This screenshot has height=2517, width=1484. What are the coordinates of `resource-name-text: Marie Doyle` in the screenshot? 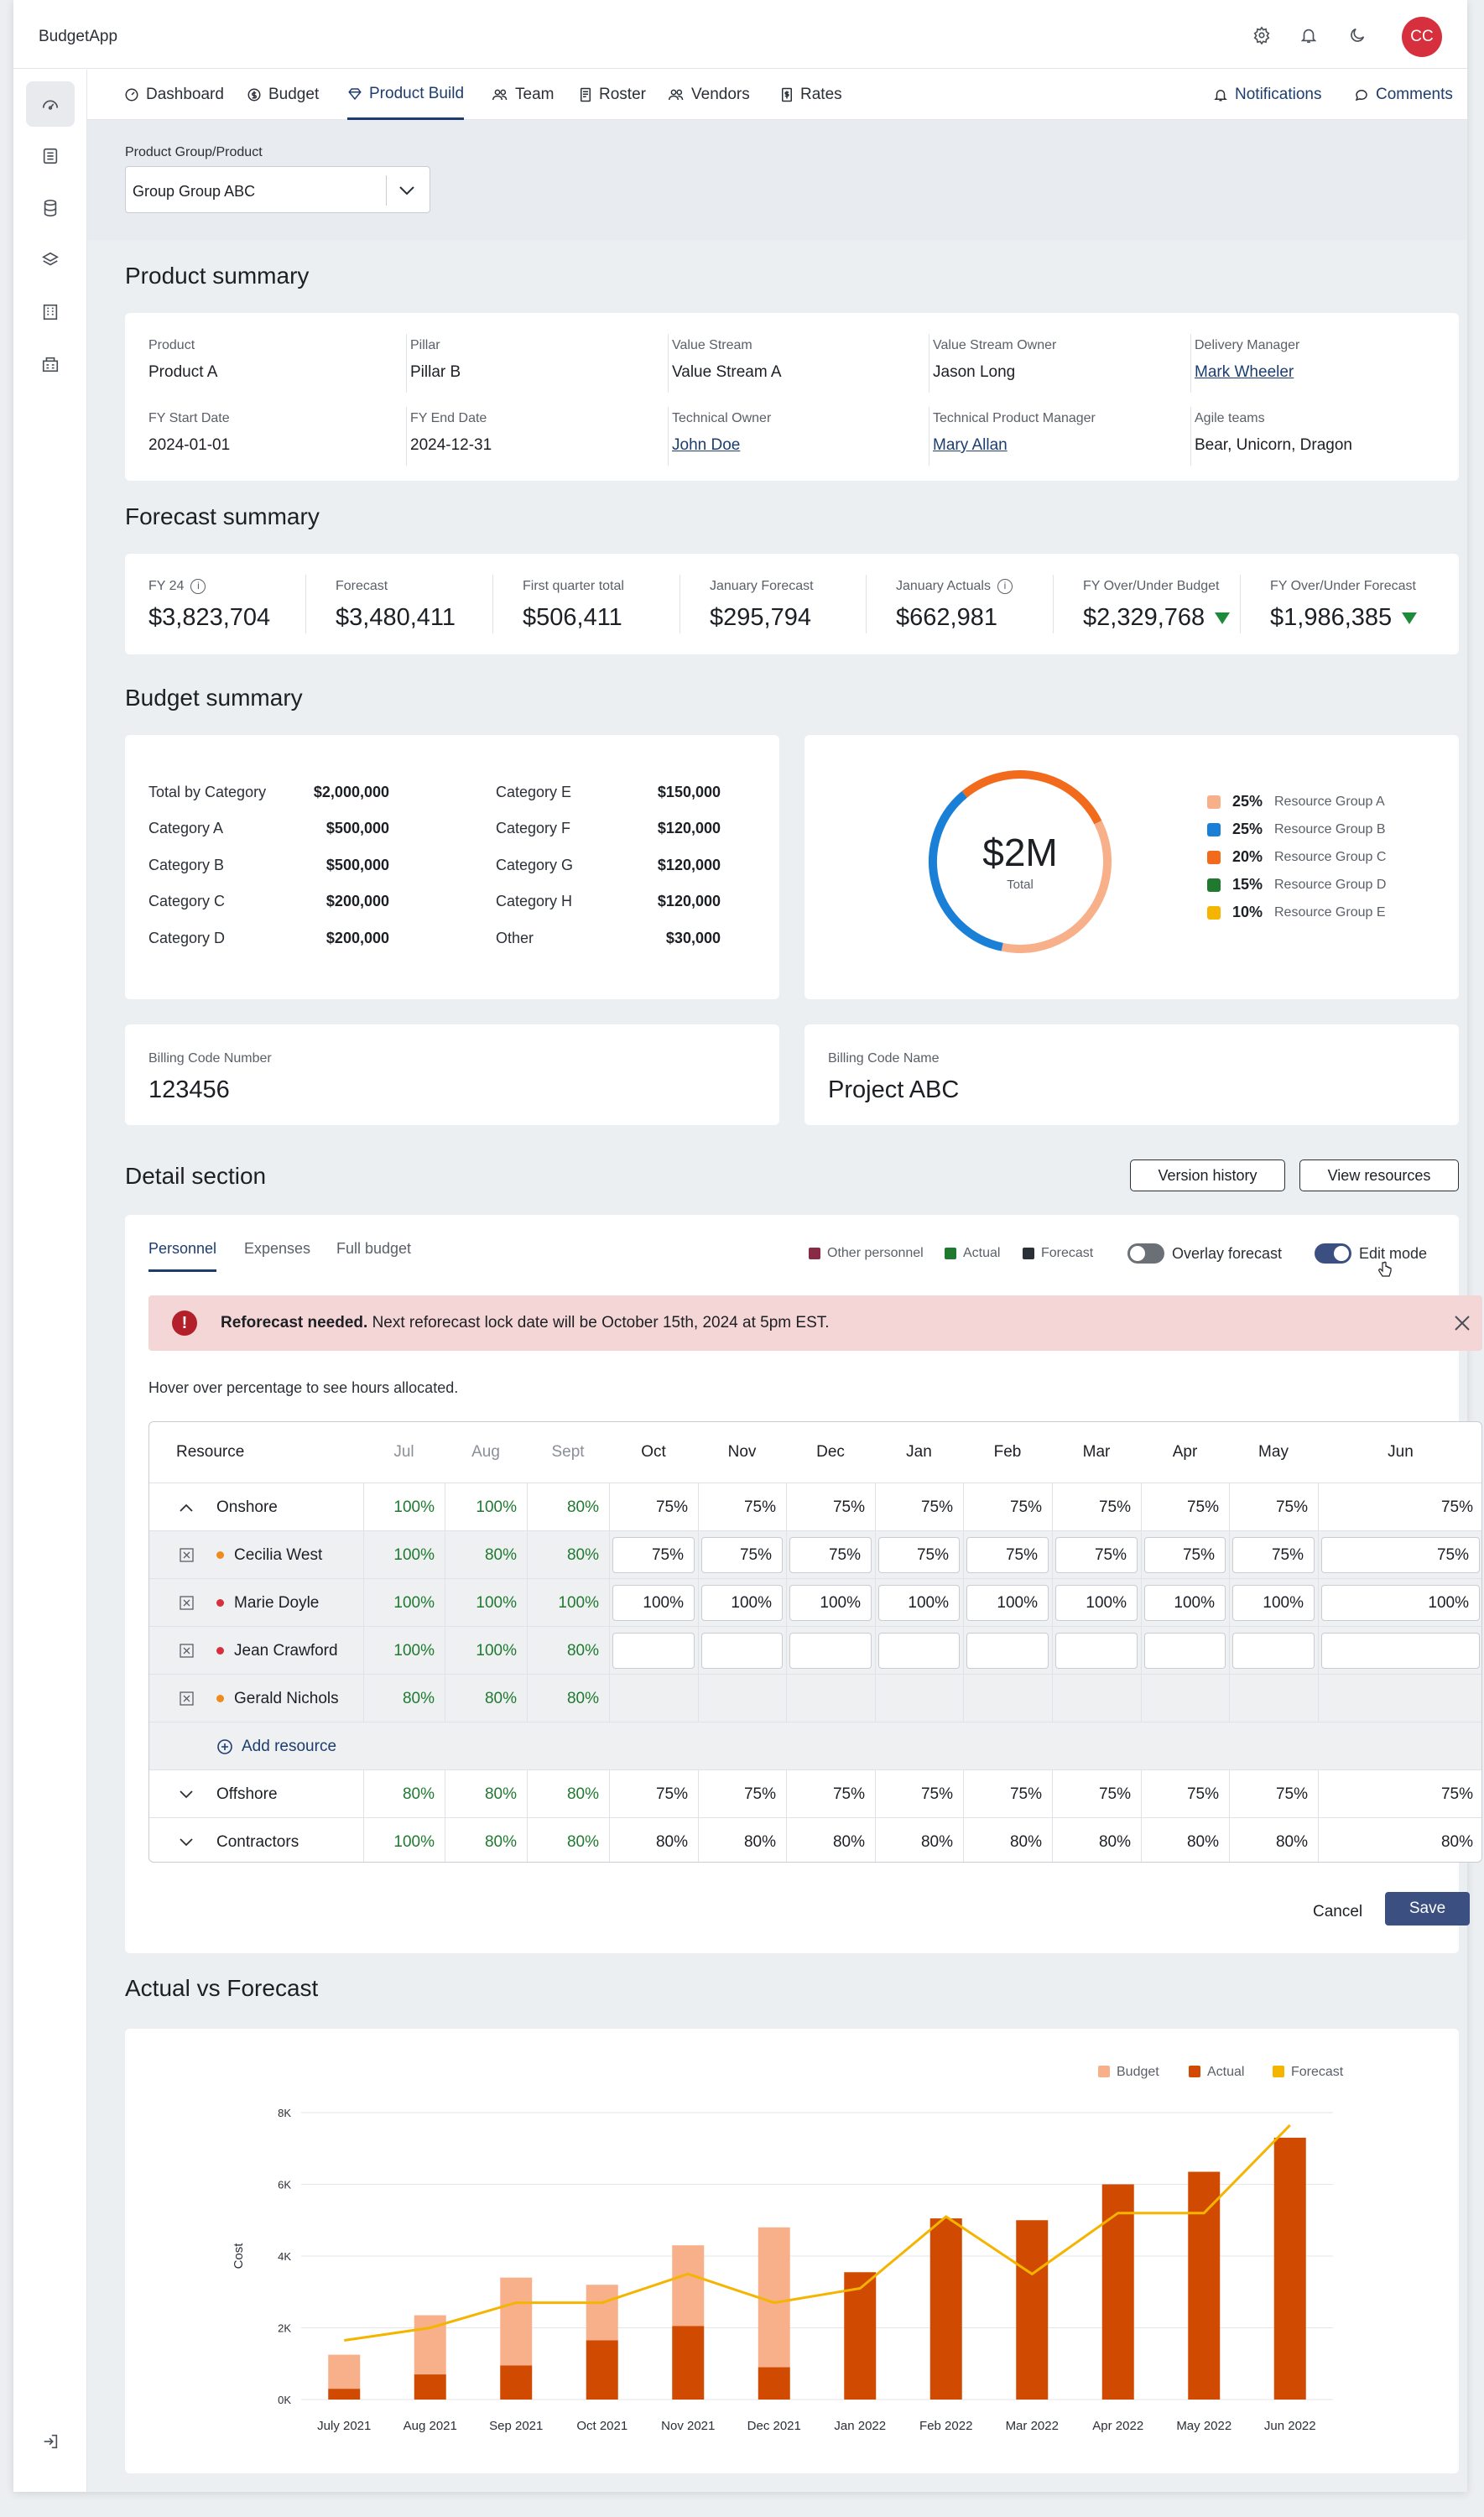 It's located at (277, 1602).